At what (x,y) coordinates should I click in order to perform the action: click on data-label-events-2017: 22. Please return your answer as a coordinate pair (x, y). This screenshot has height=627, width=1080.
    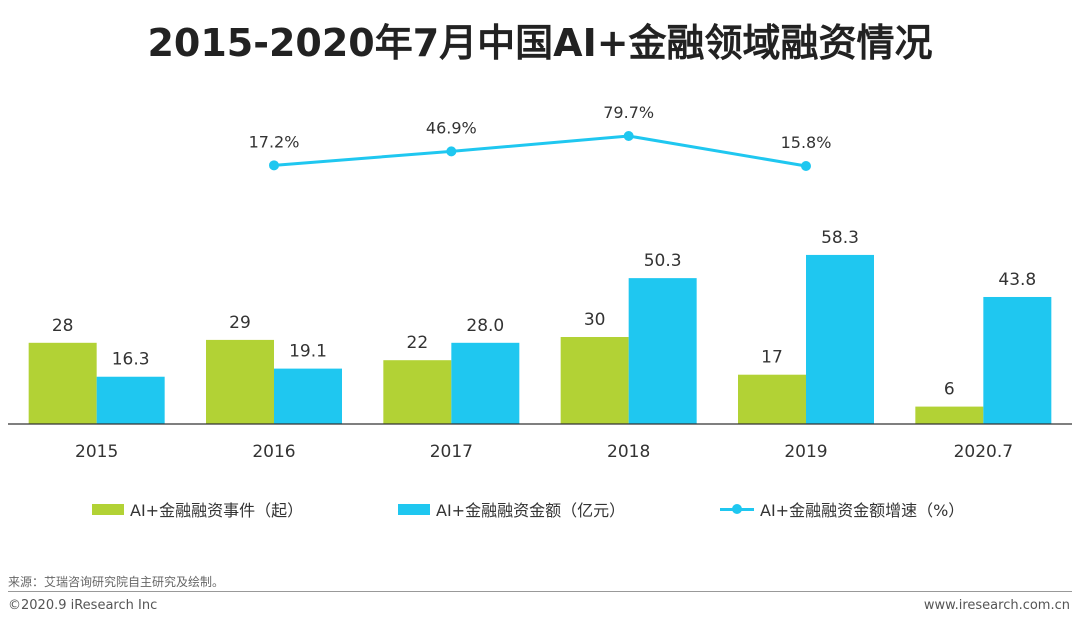
    Looking at the image, I should click on (418, 343).